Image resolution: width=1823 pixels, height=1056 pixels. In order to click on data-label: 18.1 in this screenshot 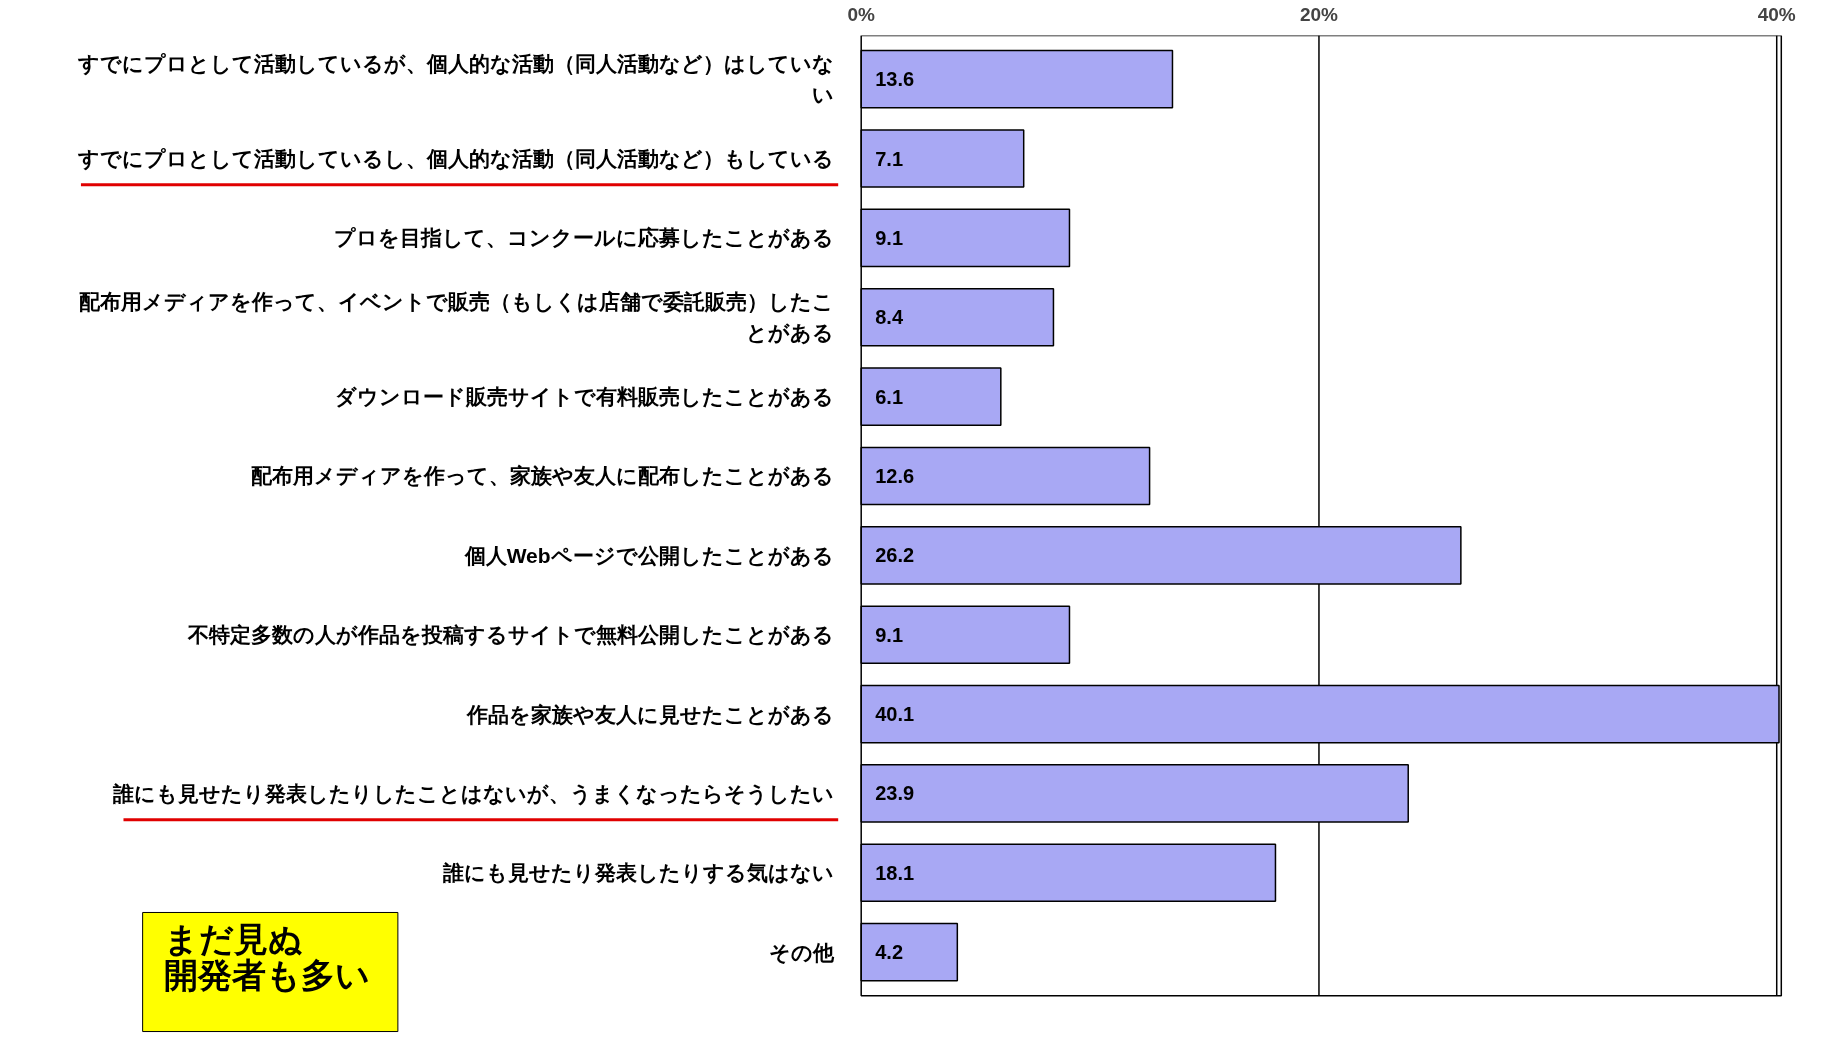, I will do `click(895, 872)`.